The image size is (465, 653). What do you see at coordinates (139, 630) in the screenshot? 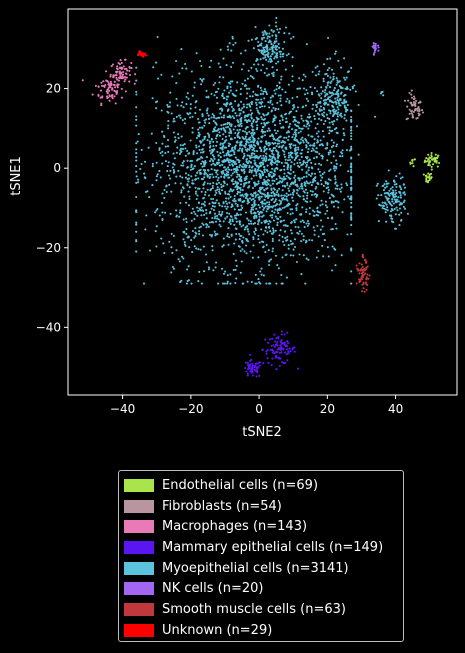
I see `legend-swatch` at bounding box center [139, 630].